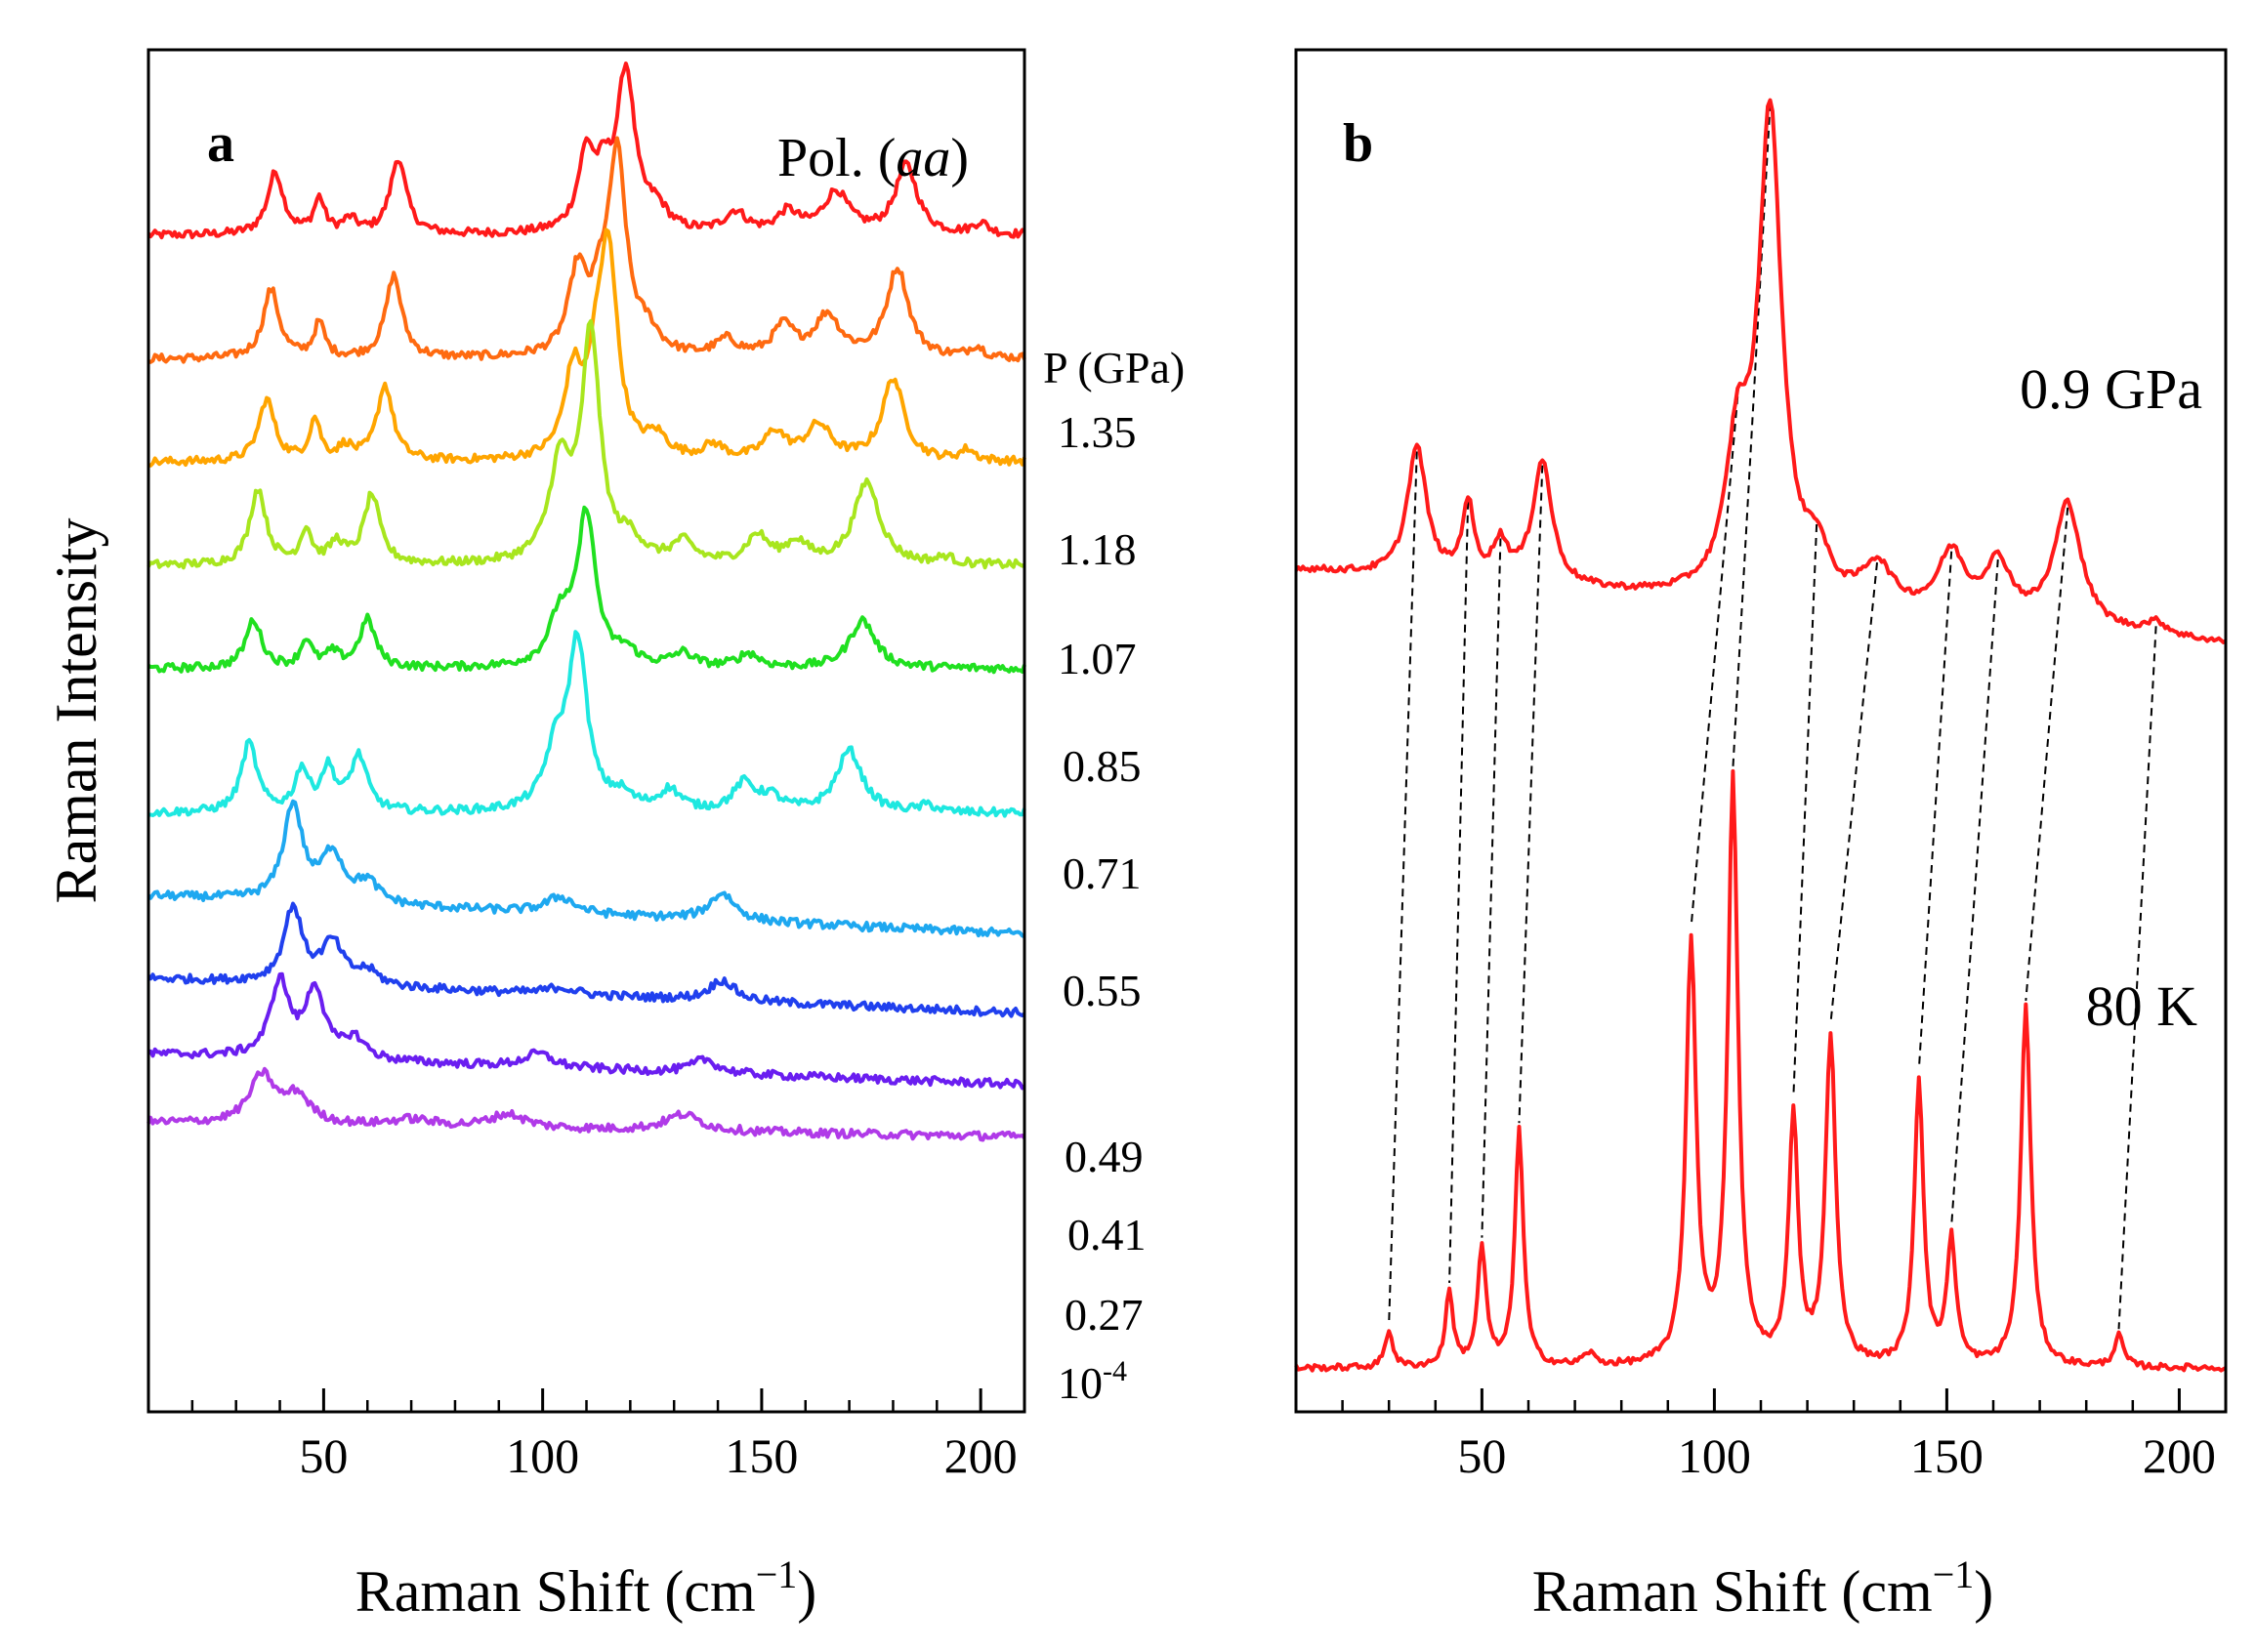 This screenshot has height=1652, width=2256. Describe the element at coordinates (1358, 143) in the screenshot. I see `panel-b-label: b` at that location.